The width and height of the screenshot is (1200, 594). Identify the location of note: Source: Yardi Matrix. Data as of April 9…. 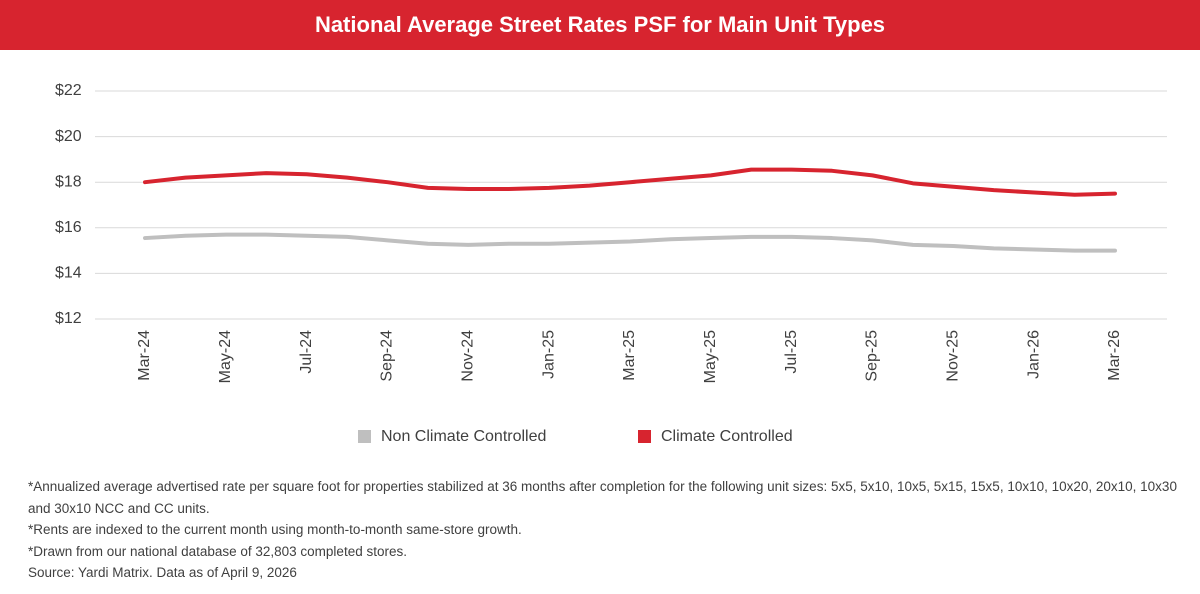
(162, 572).